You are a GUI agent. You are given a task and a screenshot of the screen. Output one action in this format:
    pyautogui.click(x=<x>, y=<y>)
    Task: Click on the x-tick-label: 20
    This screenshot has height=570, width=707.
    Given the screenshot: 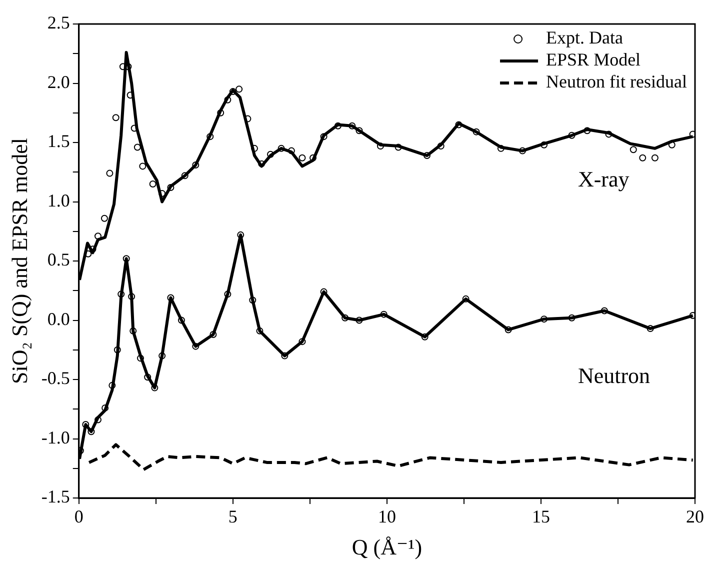 What is the action you would take?
    pyautogui.click(x=695, y=516)
    